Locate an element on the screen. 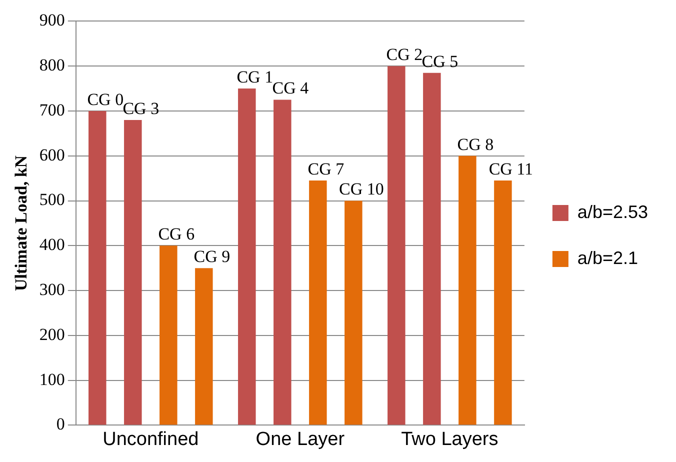  data-label: CG 1 is located at coordinates (255, 77).